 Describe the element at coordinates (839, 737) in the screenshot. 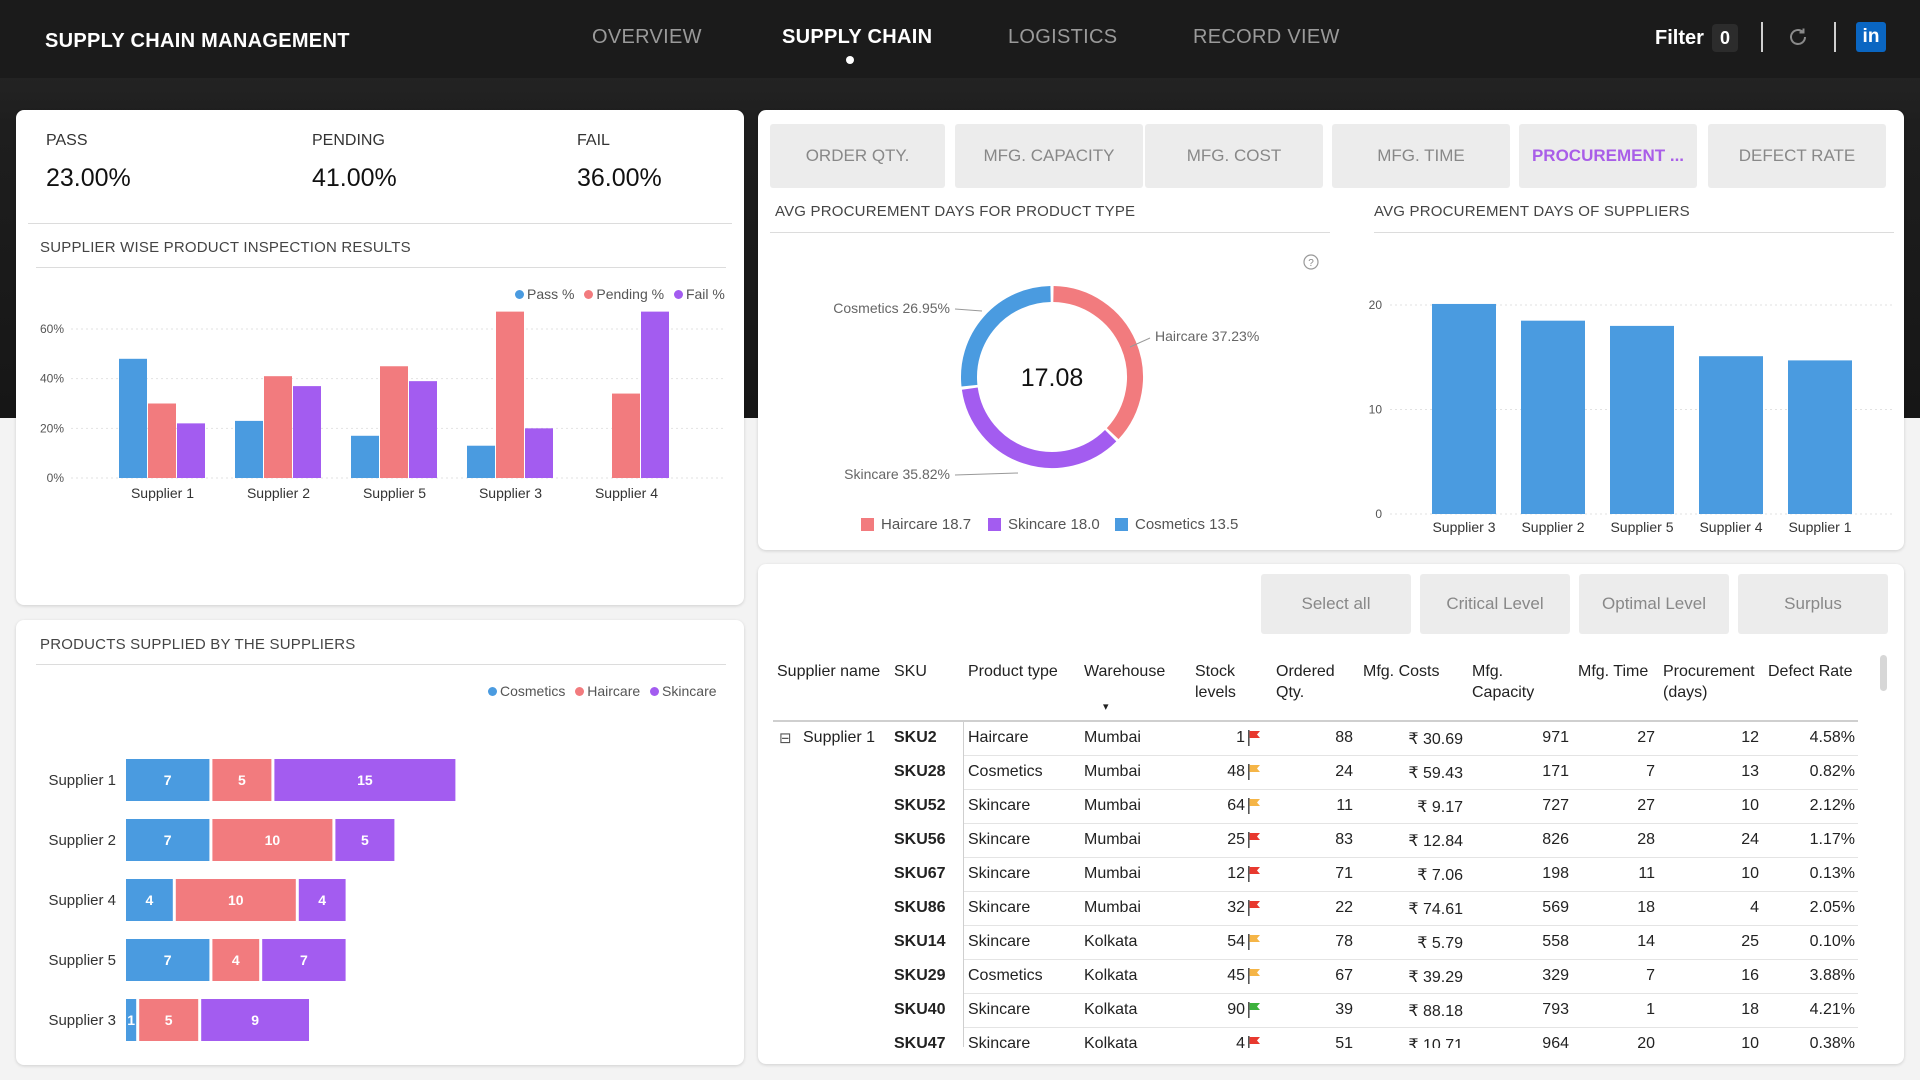

I see `group-supplier-label: Supplier 1` at that location.